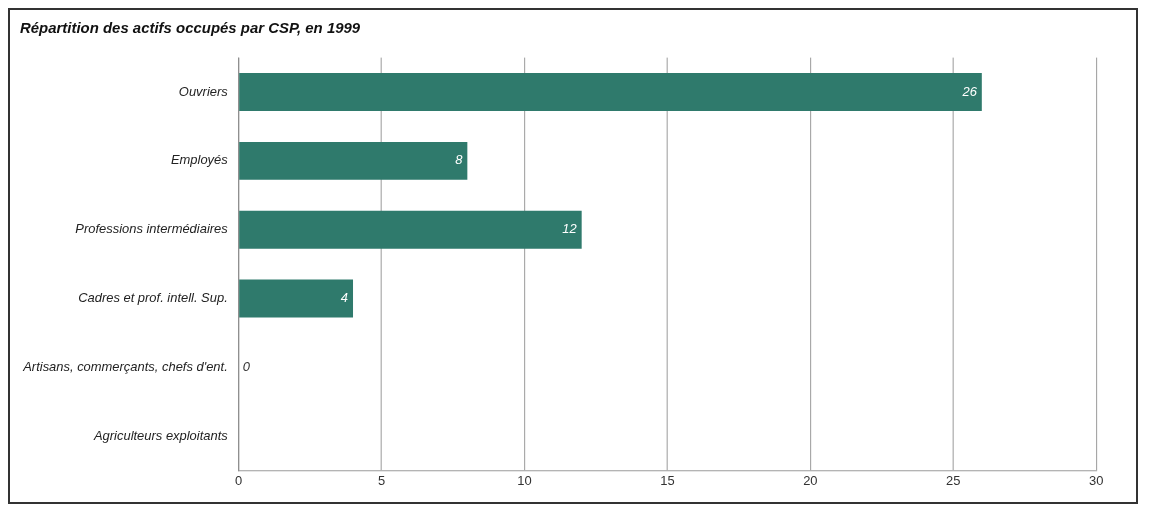  Describe the element at coordinates (344, 298) in the screenshot. I see `data-label: 4` at that location.